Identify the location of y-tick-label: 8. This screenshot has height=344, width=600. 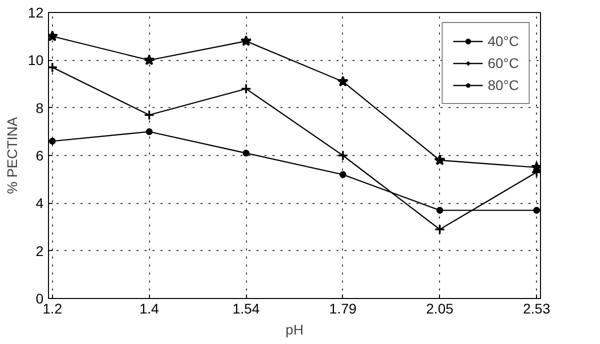
(40, 108).